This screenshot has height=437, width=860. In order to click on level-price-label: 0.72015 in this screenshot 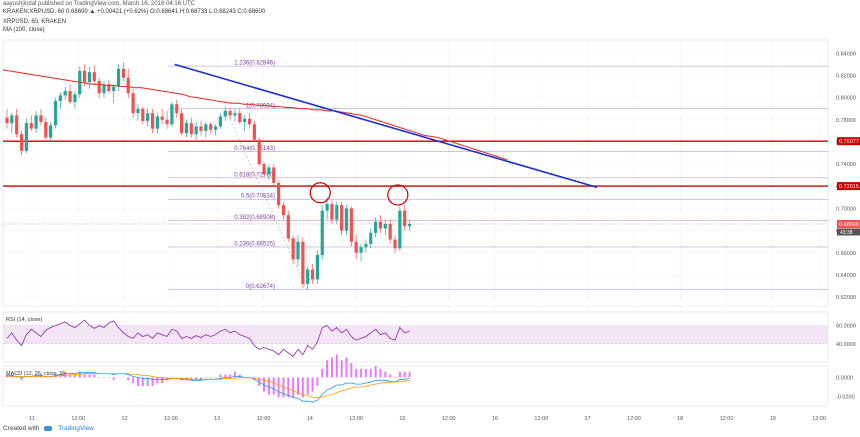, I will do `click(849, 187)`.